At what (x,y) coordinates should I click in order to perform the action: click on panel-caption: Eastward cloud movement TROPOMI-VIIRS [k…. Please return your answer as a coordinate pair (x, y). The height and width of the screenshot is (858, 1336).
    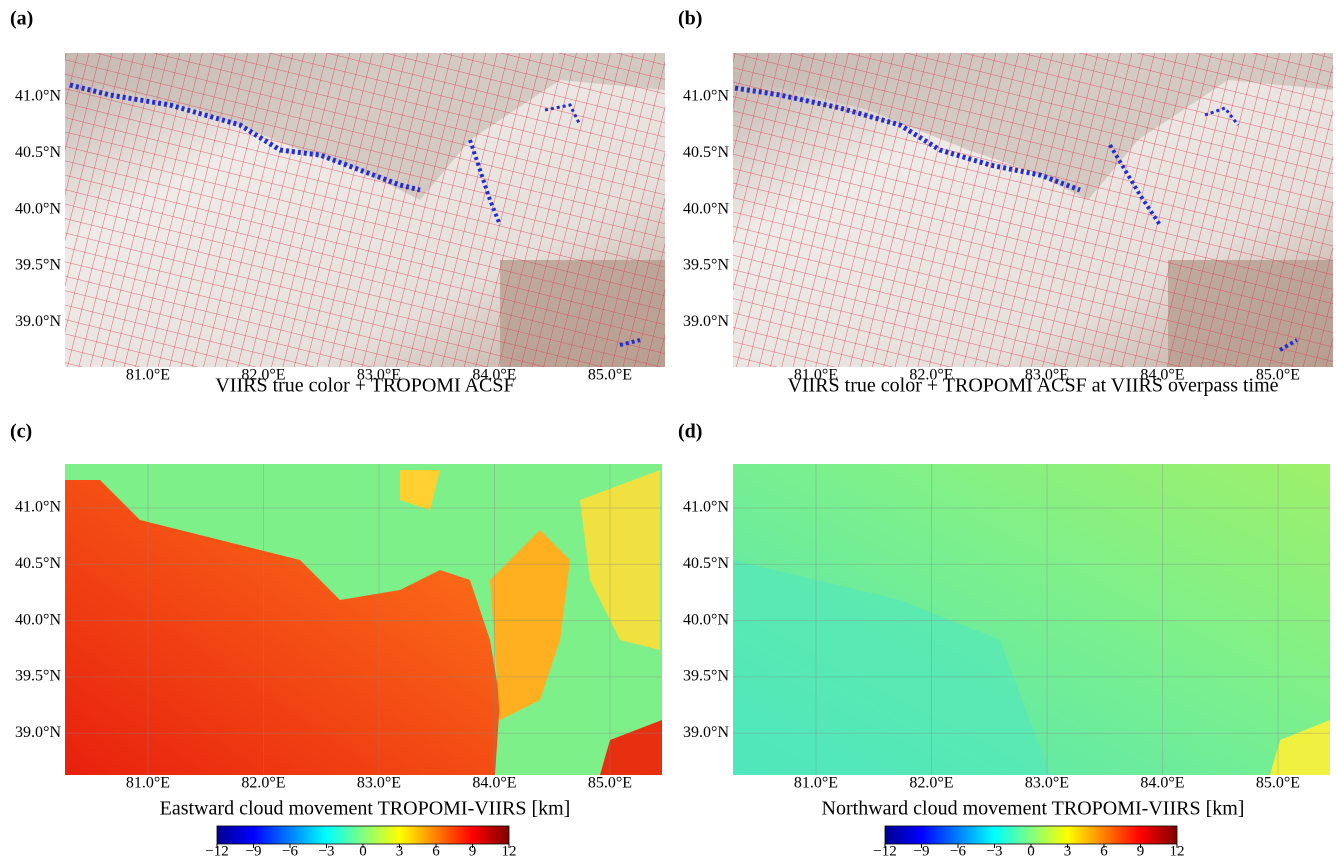
    Looking at the image, I should click on (365, 809).